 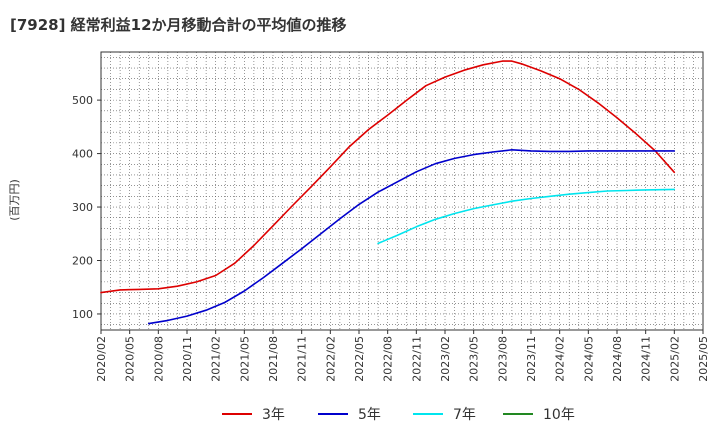 What do you see at coordinates (178, 25) in the screenshot?
I see `chart-title: [7928] 経常利益12か月移動合計の平均値の推移` at bounding box center [178, 25].